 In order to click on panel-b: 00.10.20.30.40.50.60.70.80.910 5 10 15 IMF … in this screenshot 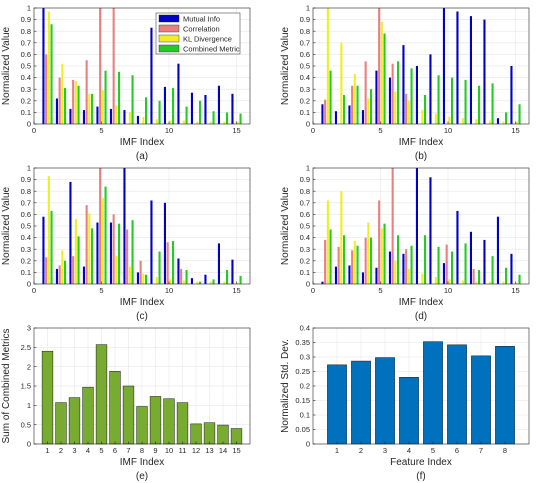, I will do `click(405, 83)`.